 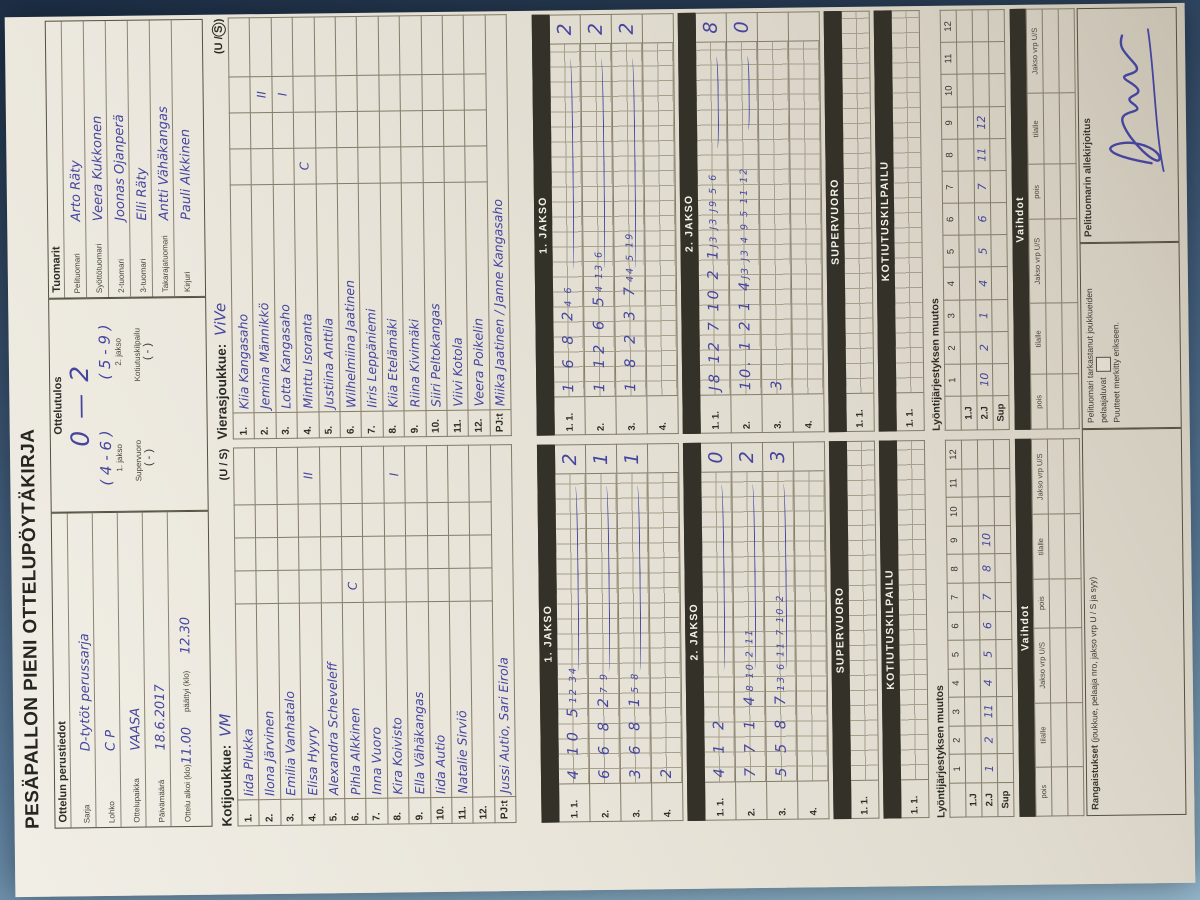 I want to click on player-name: Pihla Alkkinen, so click(x=354, y=700).